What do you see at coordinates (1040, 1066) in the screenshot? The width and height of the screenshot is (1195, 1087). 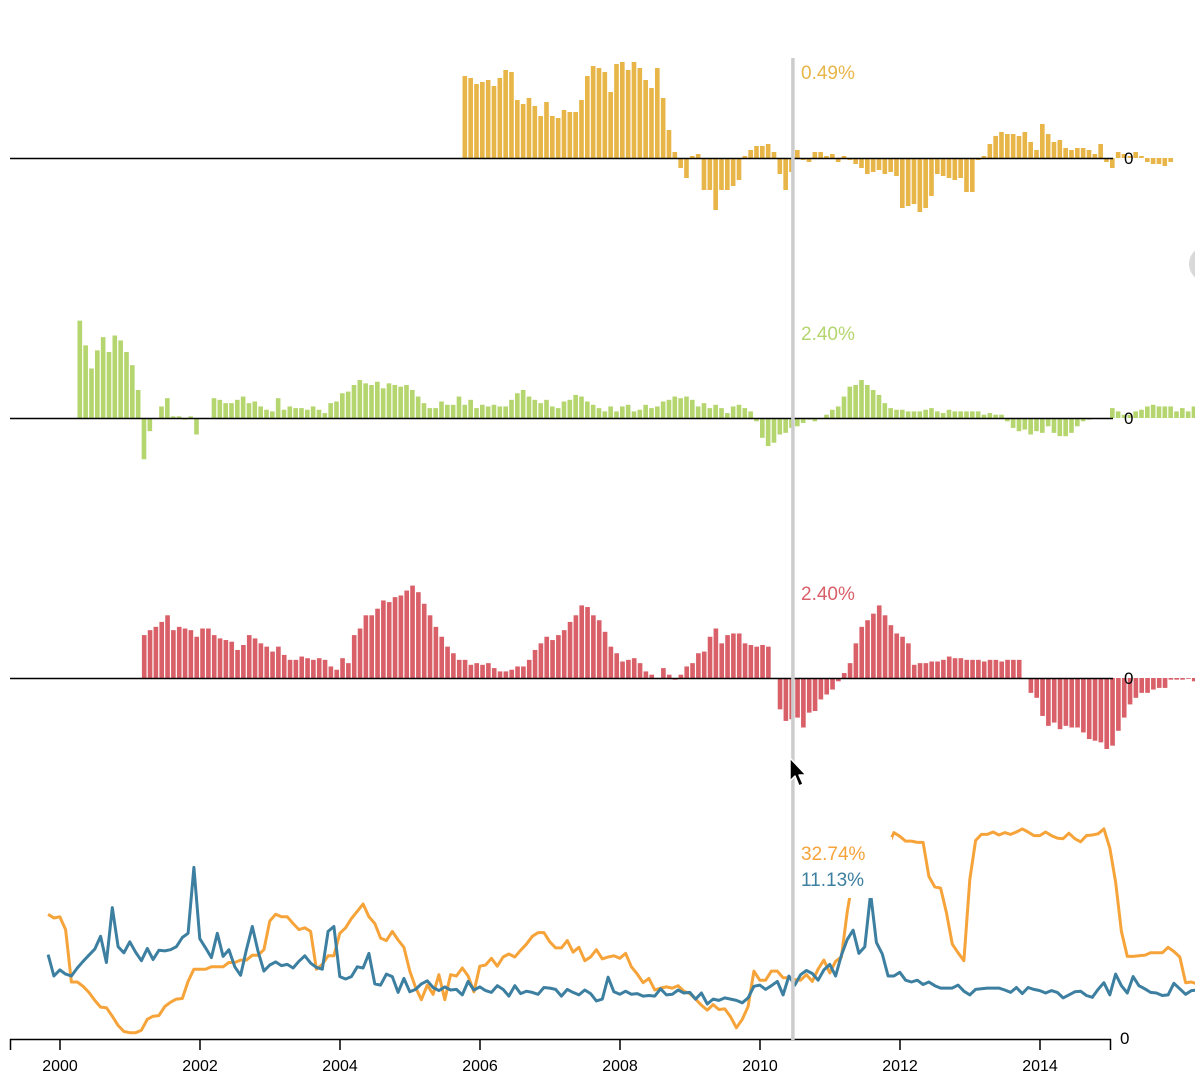 I see `x-axis-tick-label: 2014` at bounding box center [1040, 1066].